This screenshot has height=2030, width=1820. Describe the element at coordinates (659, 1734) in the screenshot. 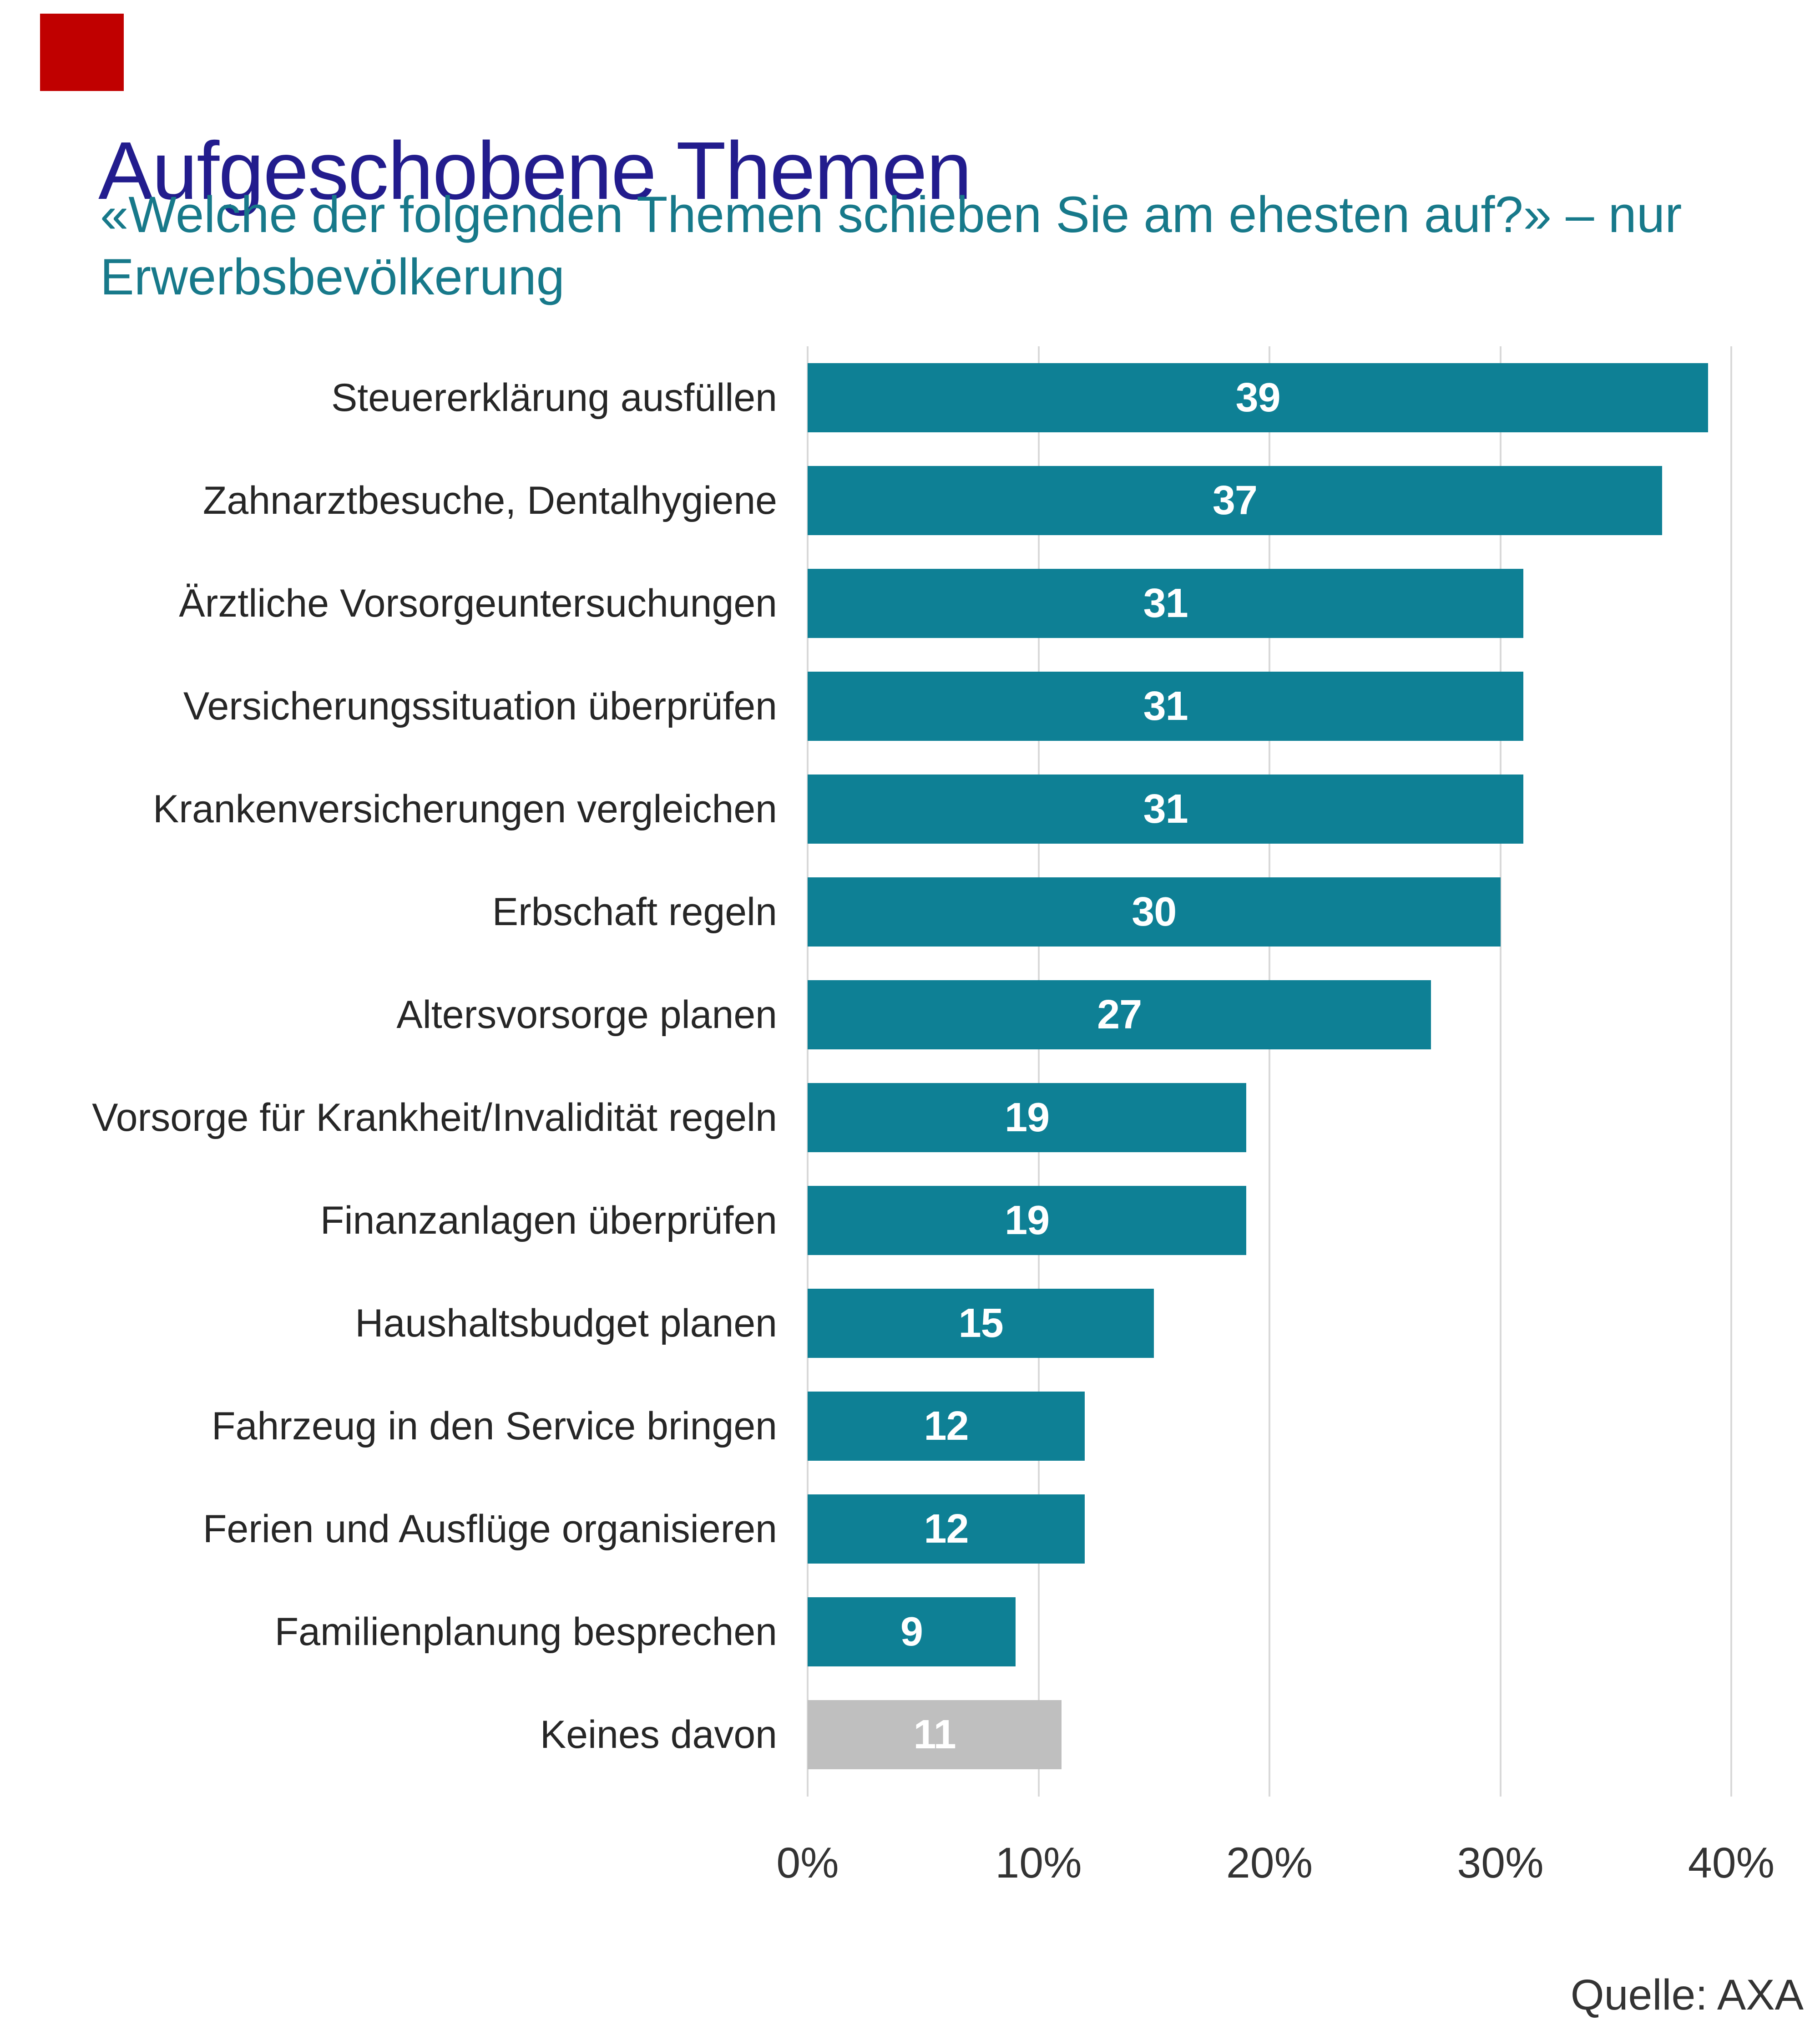

I see `bar-row-label: Keines davon` at that location.